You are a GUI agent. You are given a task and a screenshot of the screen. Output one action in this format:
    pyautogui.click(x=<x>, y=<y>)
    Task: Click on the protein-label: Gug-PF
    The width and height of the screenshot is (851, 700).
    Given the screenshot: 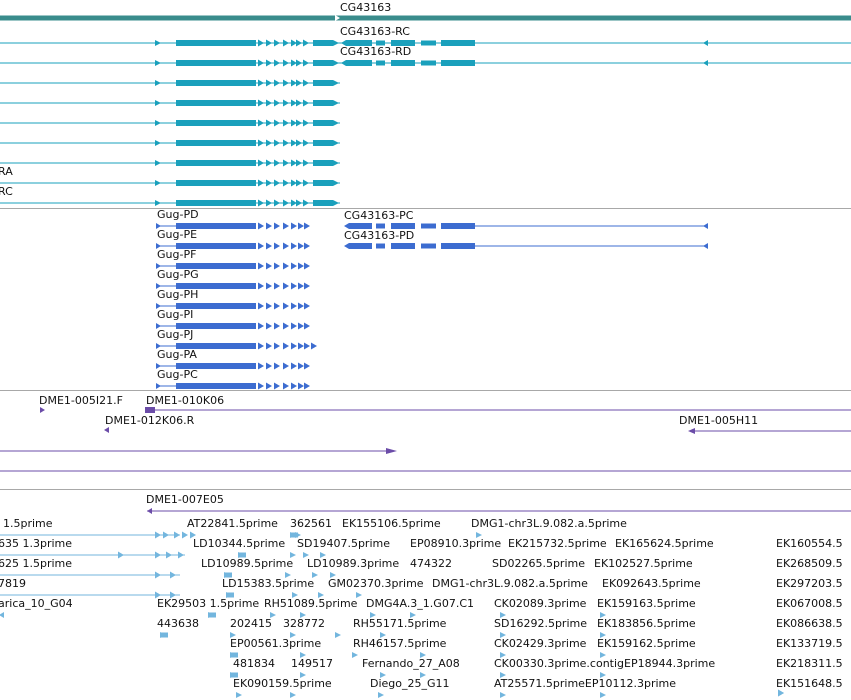 What is the action you would take?
    pyautogui.click(x=177, y=254)
    